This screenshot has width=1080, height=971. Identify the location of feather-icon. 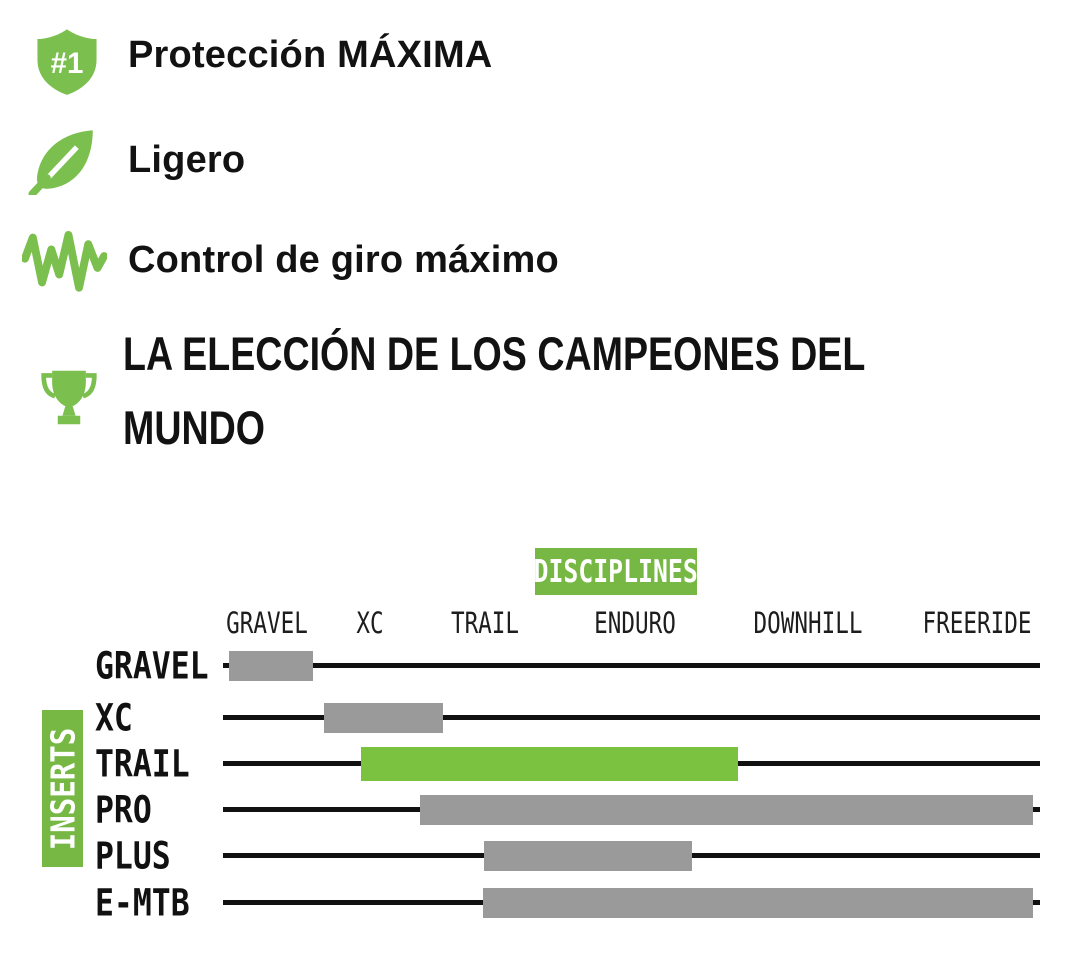
(63, 161).